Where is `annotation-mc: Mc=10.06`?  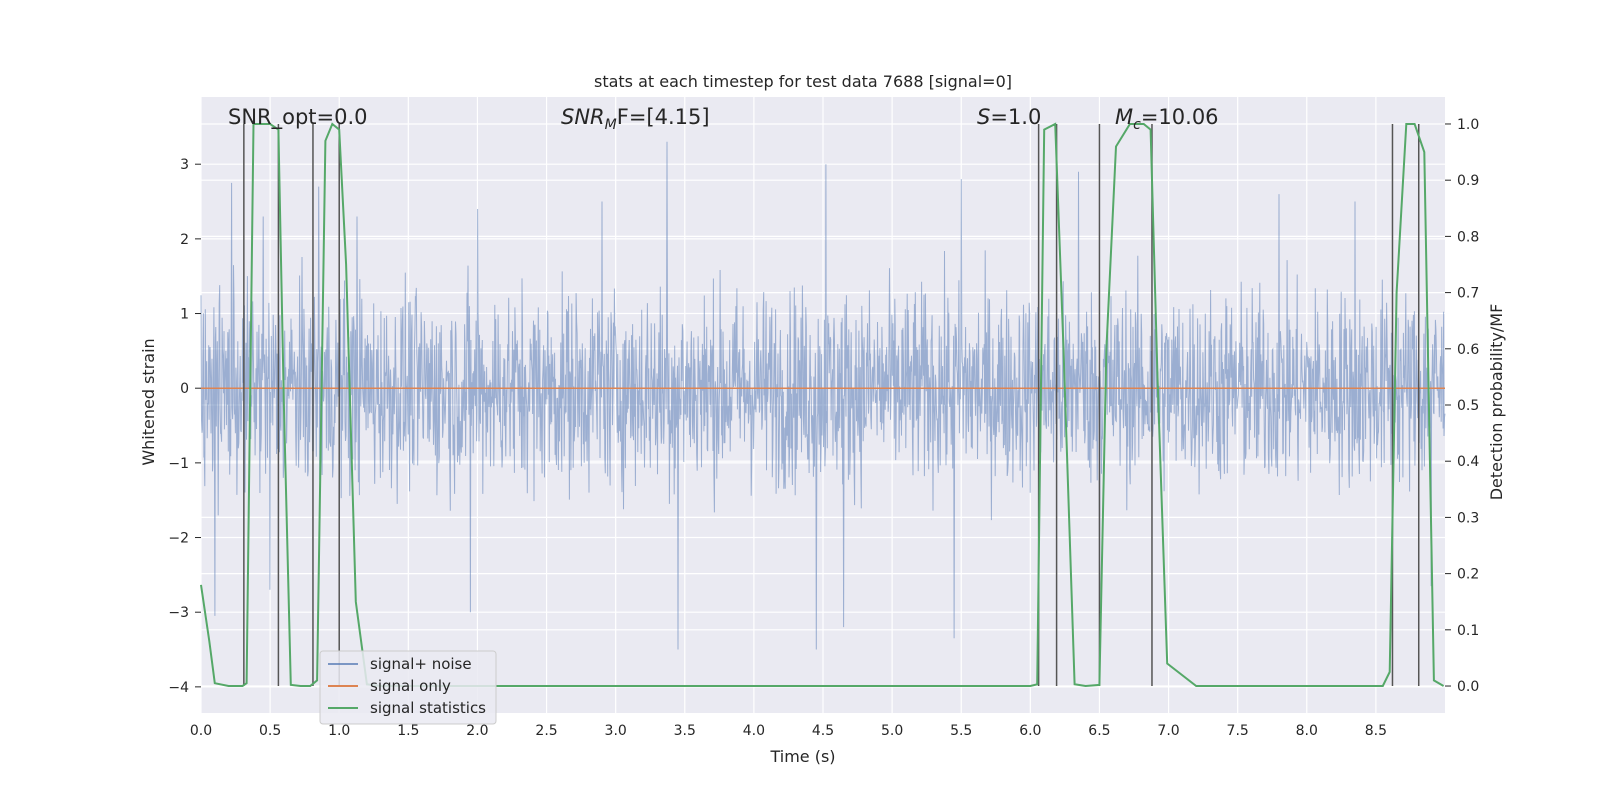
annotation-mc: Mc=10.06 is located at coordinates (1167, 119).